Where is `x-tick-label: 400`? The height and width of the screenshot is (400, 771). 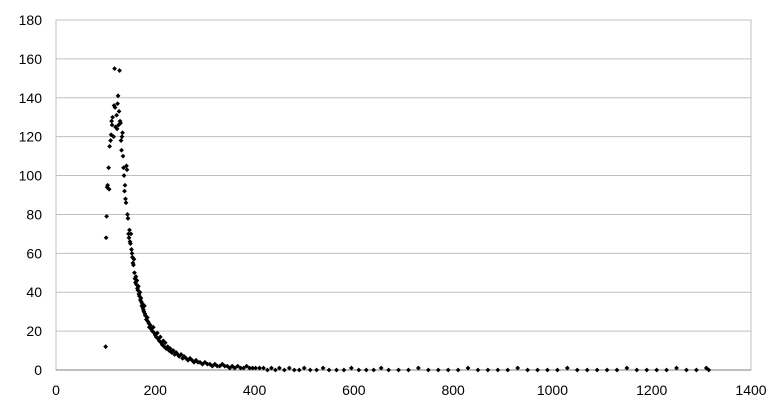
x-tick-label: 400 is located at coordinates (255, 390).